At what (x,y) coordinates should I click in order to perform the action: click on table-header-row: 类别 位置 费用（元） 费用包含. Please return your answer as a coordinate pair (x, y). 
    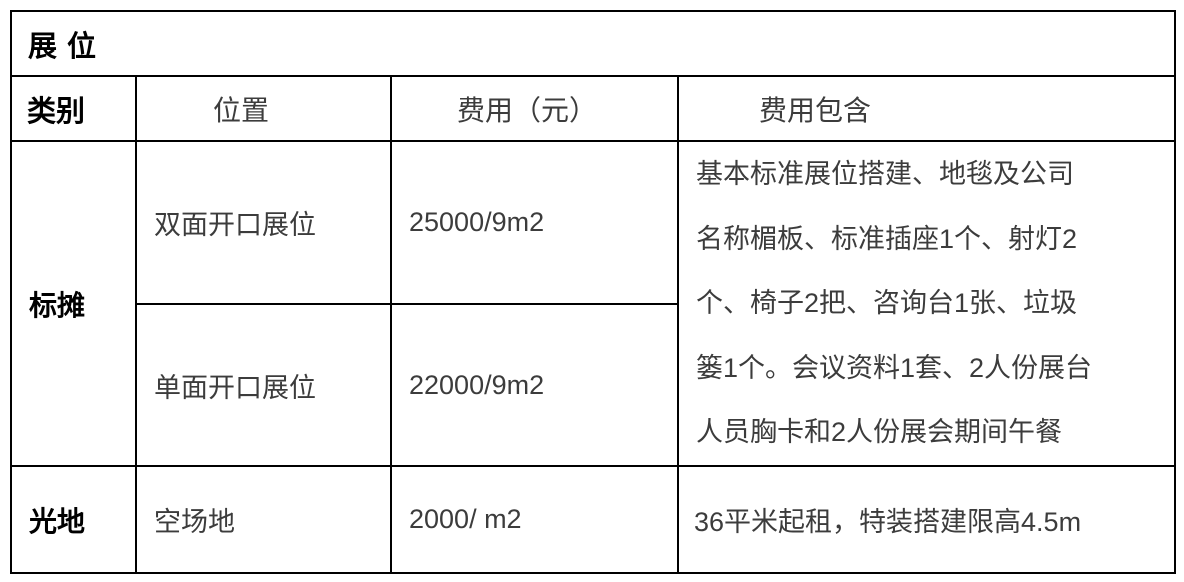
    Looking at the image, I should click on (593, 108).